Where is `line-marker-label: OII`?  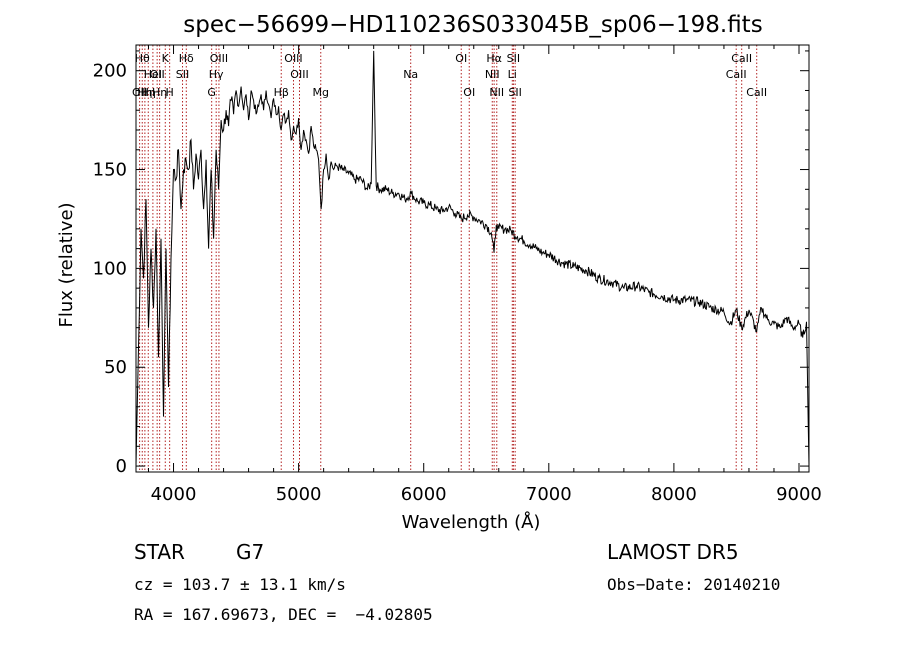
line-marker-label: OII is located at coordinates (157, 74).